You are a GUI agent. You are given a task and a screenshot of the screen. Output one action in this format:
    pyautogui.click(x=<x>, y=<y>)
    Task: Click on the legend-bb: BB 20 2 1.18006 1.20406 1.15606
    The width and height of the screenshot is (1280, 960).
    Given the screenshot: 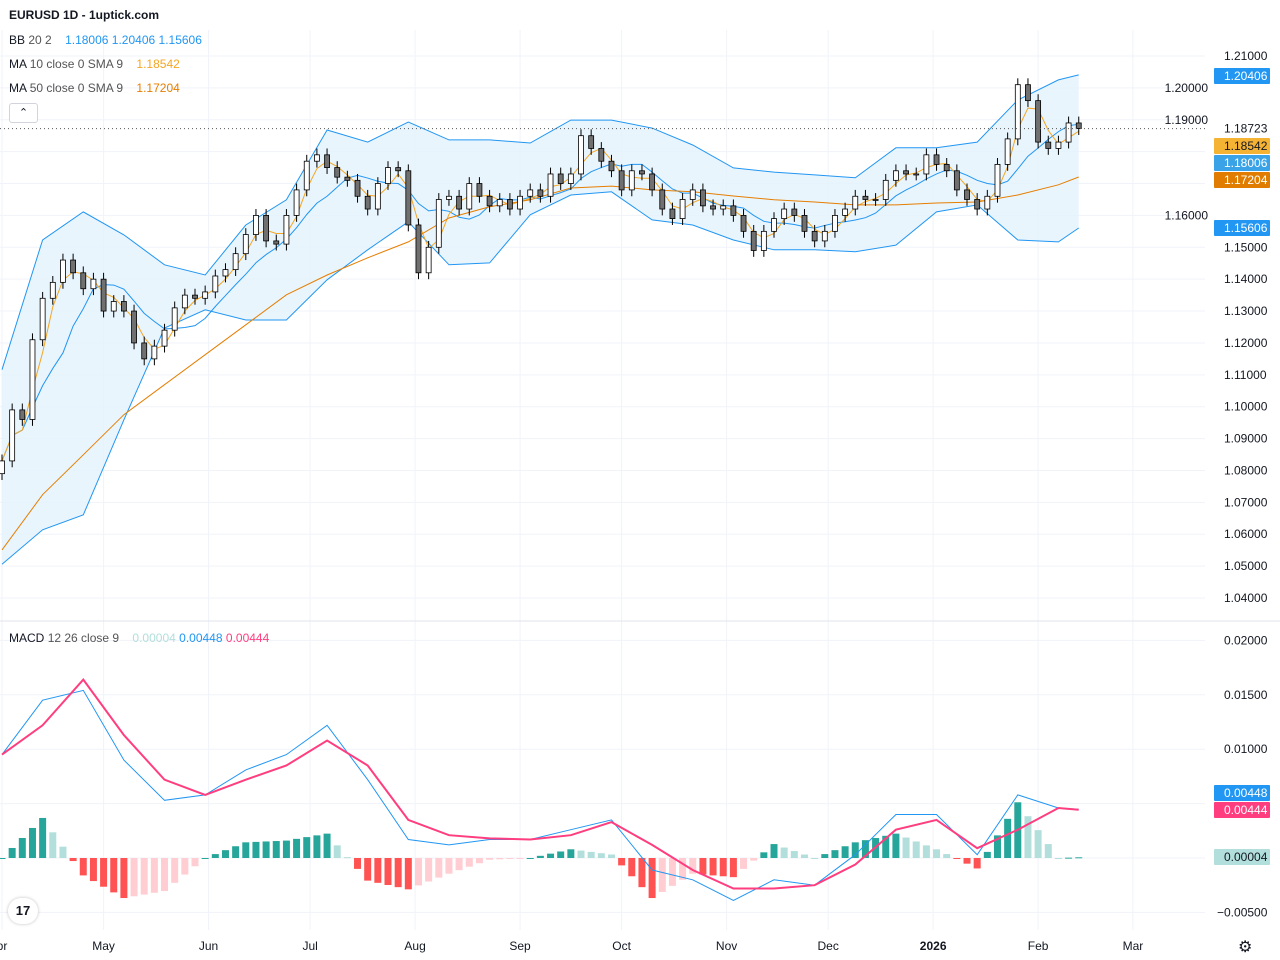 What is the action you would take?
    pyautogui.click(x=105, y=40)
    